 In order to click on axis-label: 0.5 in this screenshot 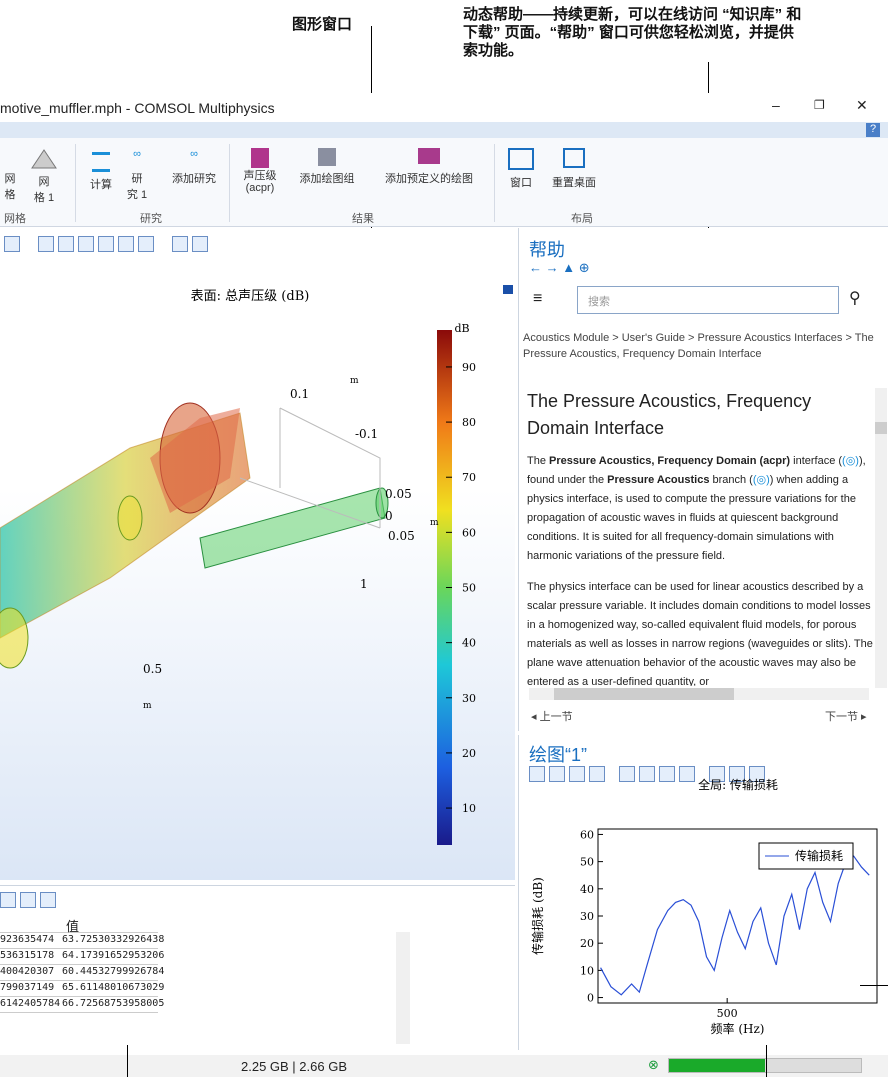, I will do `click(152, 669)`.